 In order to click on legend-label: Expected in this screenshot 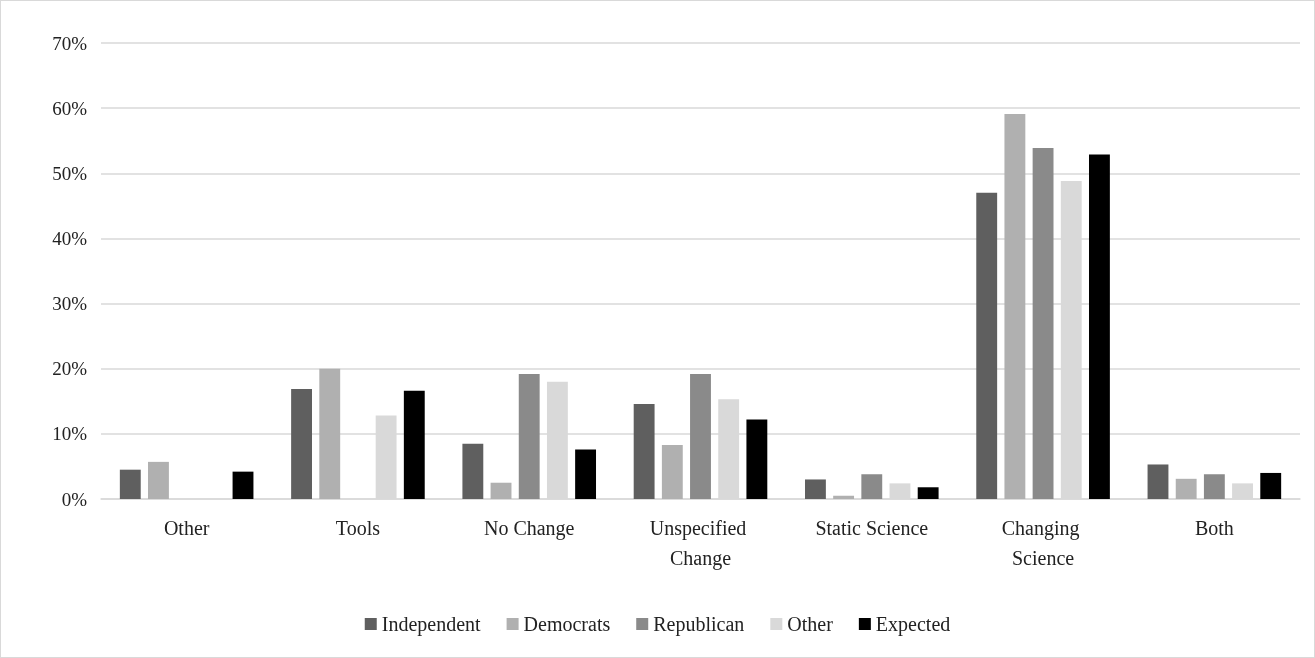, I will do `click(913, 624)`.